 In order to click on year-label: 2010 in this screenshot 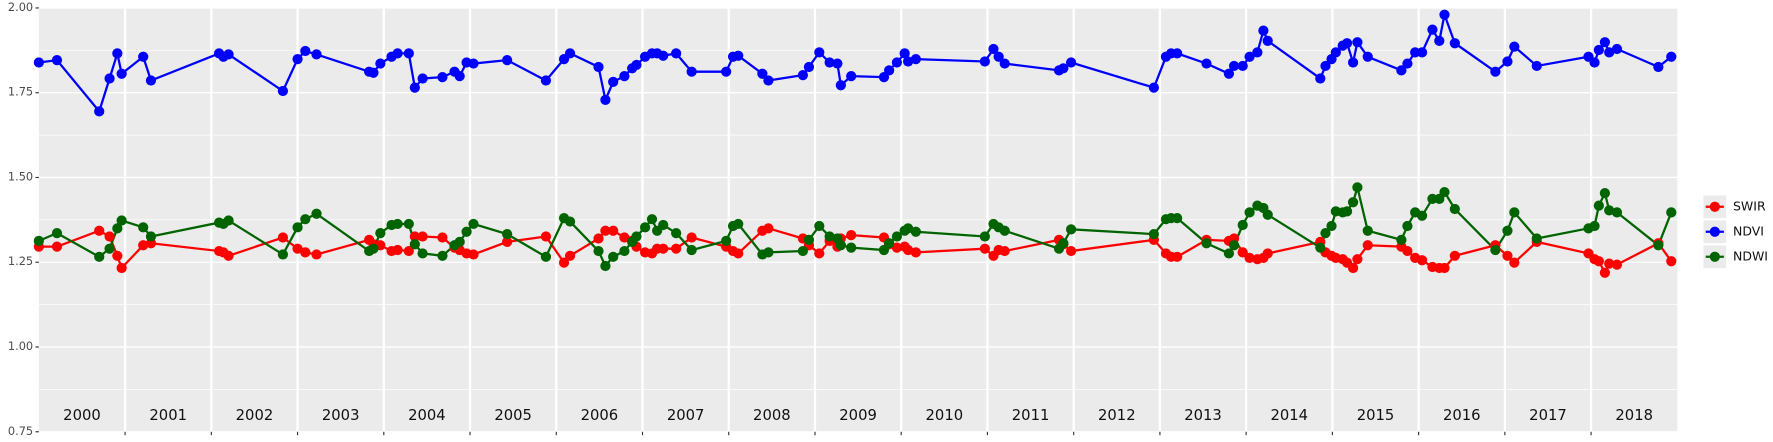, I will do `click(945, 415)`.